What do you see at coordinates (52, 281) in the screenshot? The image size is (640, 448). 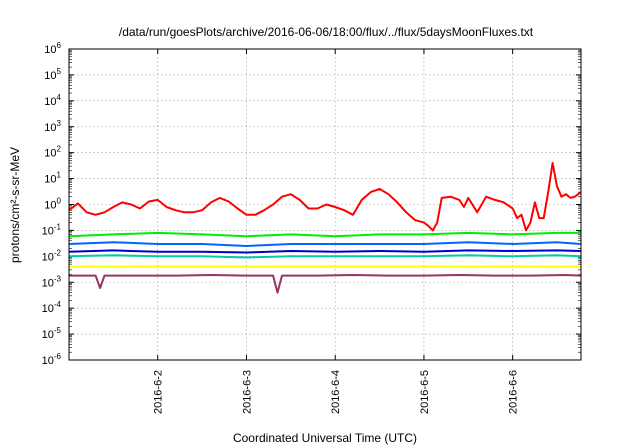 I see `y-tick-label: 10⁻³` at bounding box center [52, 281].